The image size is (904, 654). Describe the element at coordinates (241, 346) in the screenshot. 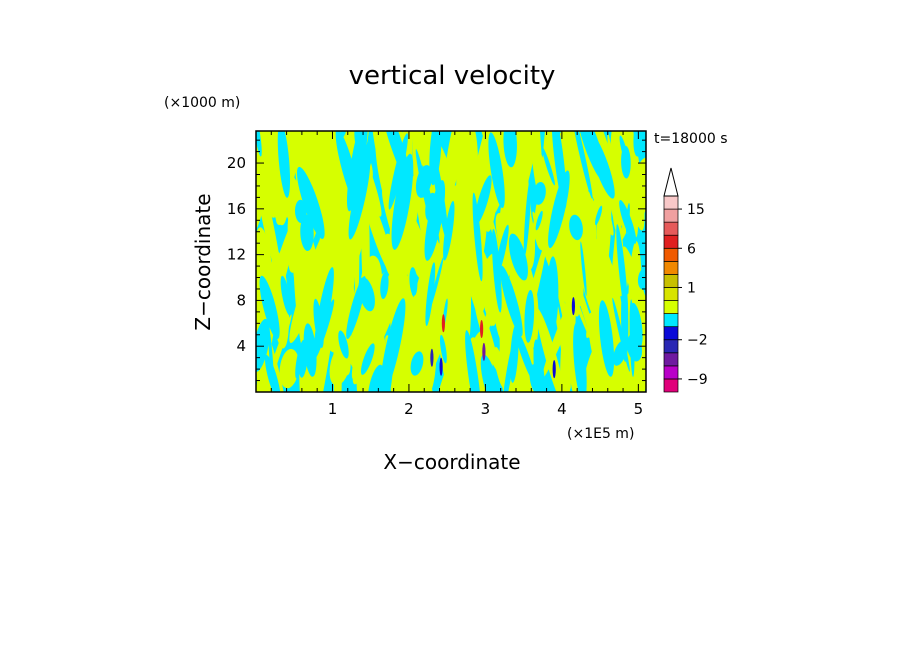

I see `y-tick-label: 4` at that location.